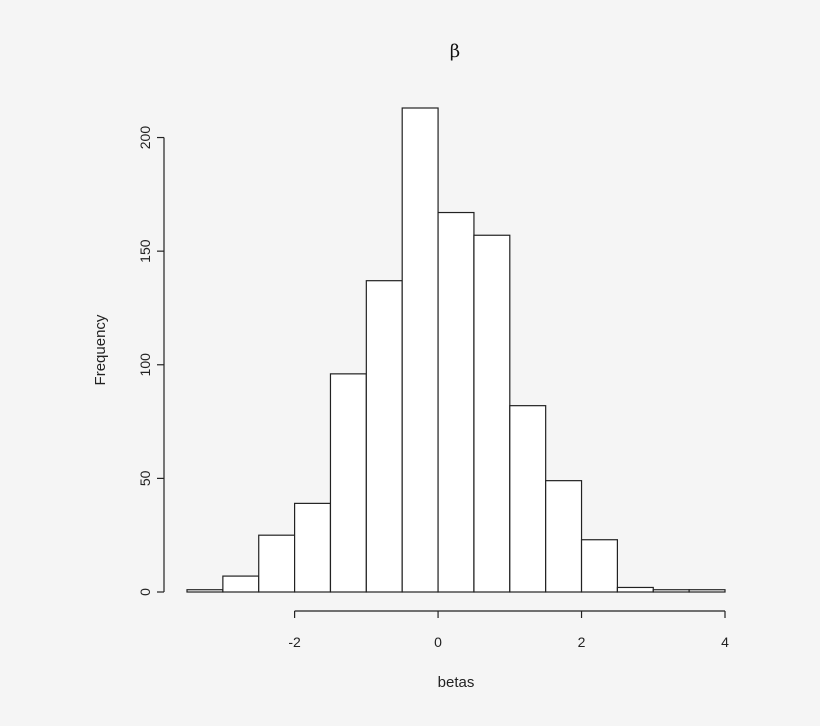  I want to click on x-tick-label: 4, so click(725, 642).